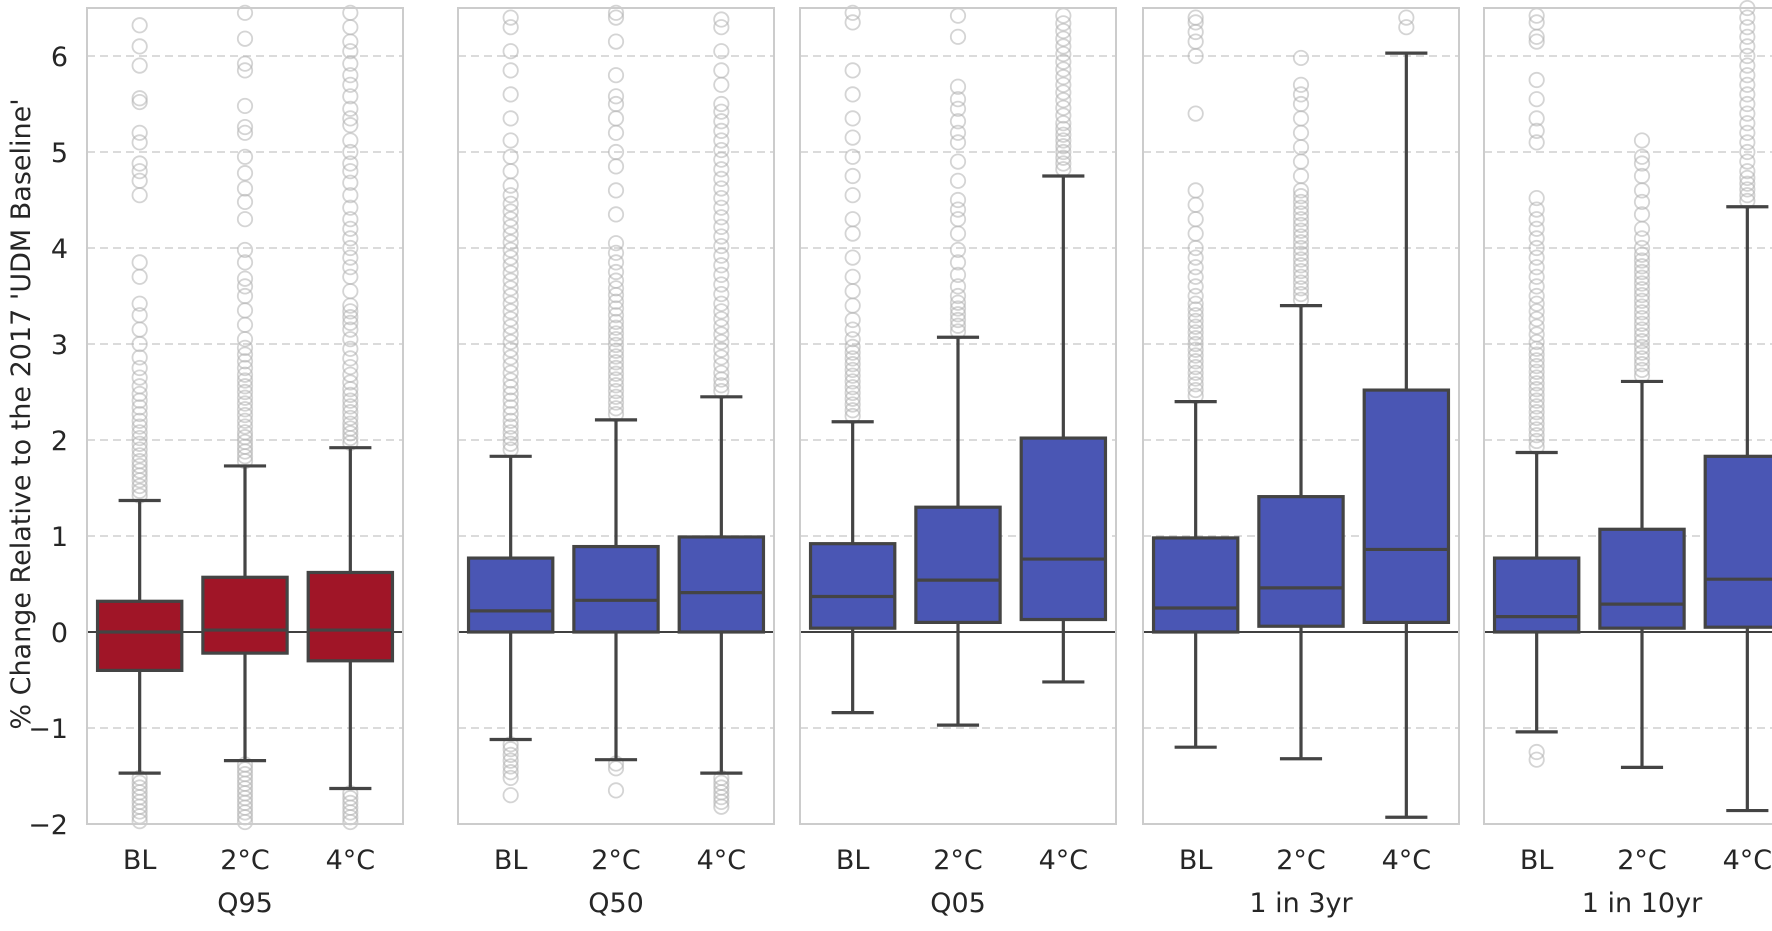 The image size is (1772, 931). I want to click on x-tick-label: 2°C, so click(245, 860).